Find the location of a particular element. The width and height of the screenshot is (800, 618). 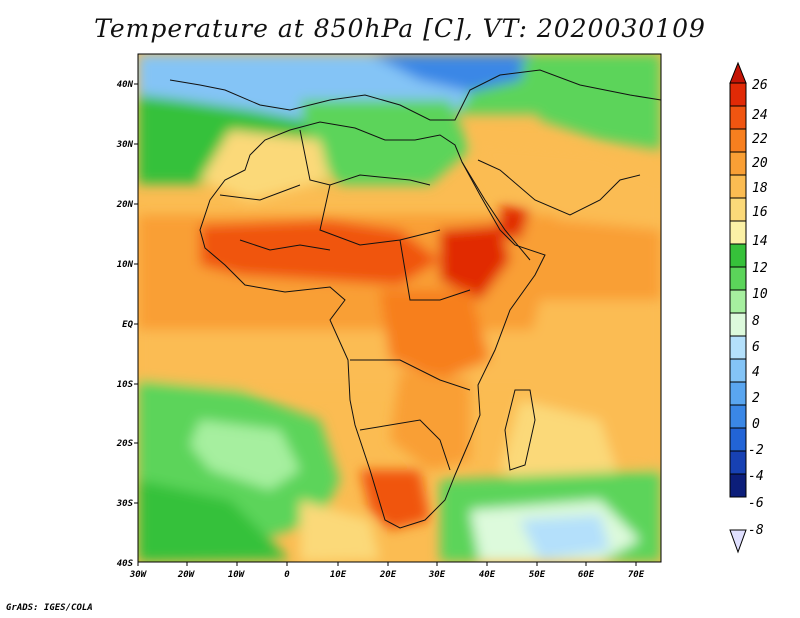

colorbar-label: 8 is located at coordinates (756, 321).